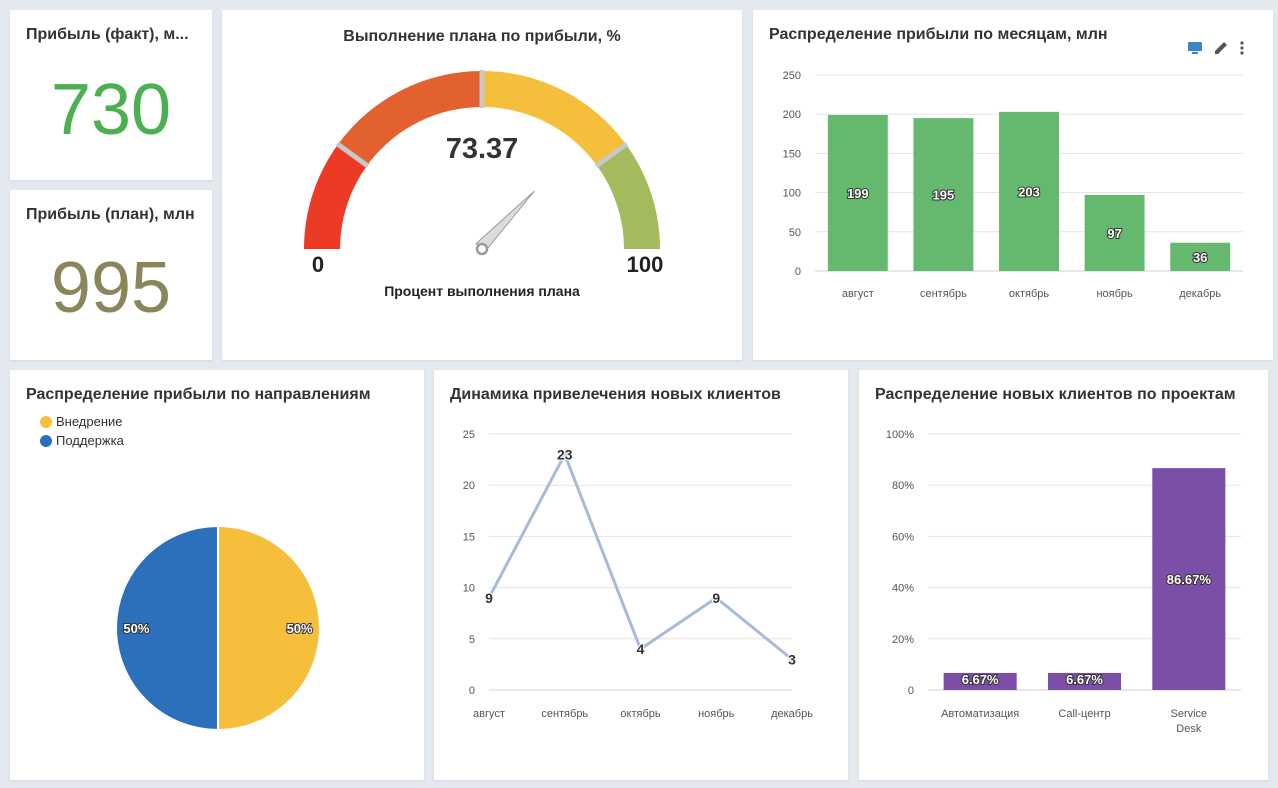 The width and height of the screenshot is (1278, 788). What do you see at coordinates (469, 589) in the screenshot?
I see `y-tick-label: 10` at bounding box center [469, 589].